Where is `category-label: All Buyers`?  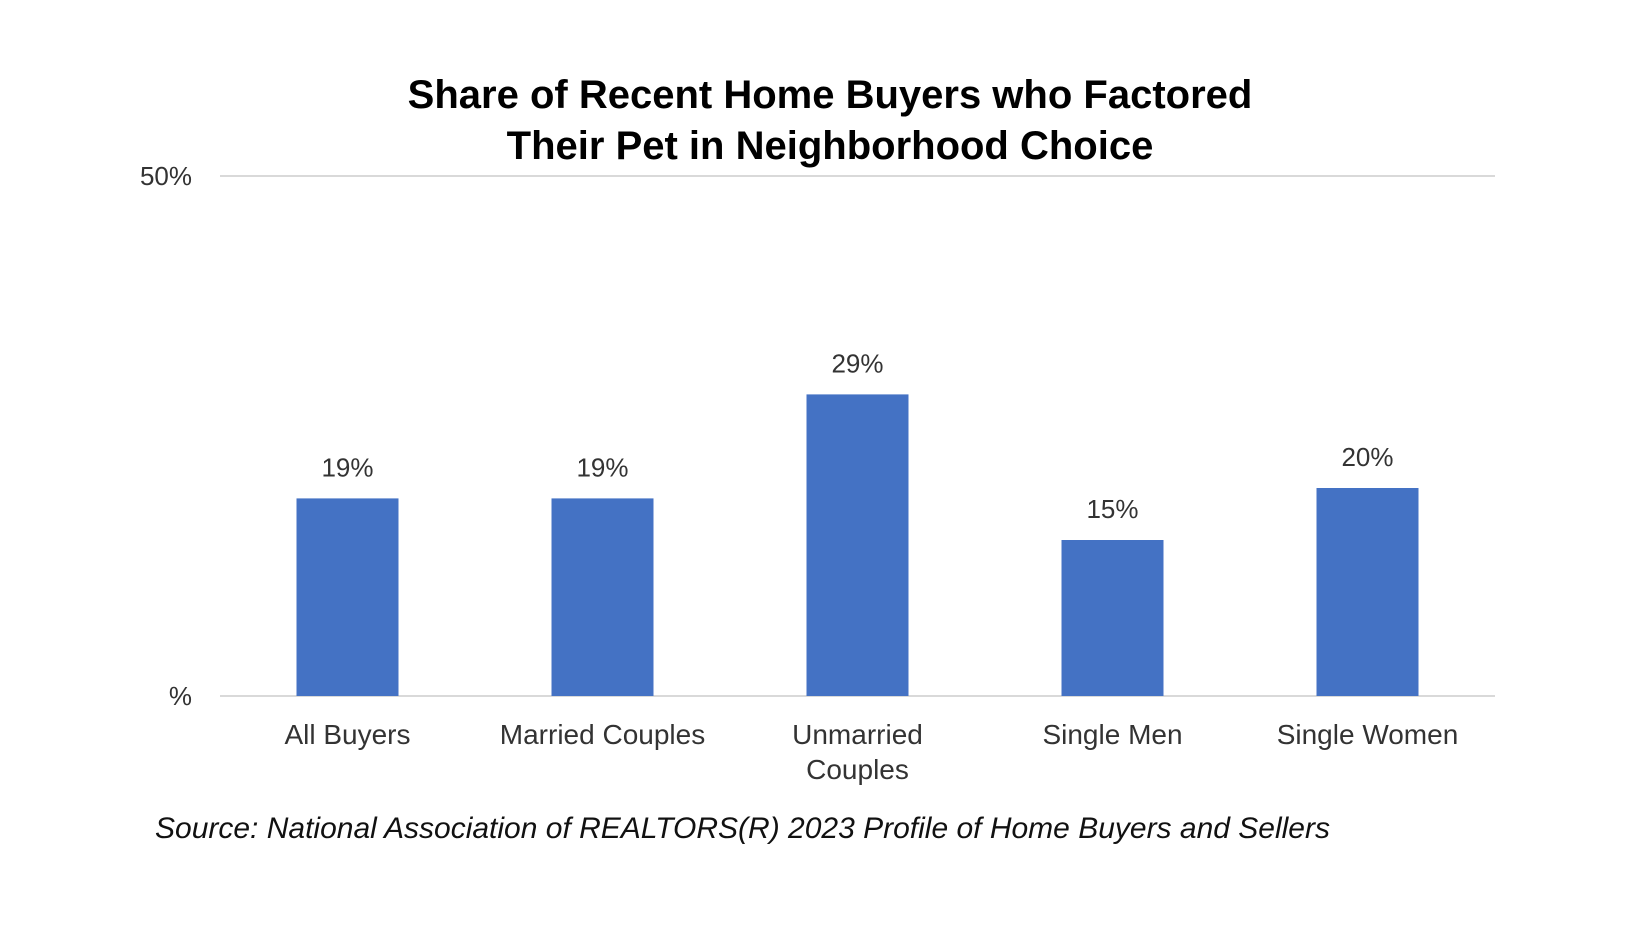
category-label: All Buyers is located at coordinates (347, 734).